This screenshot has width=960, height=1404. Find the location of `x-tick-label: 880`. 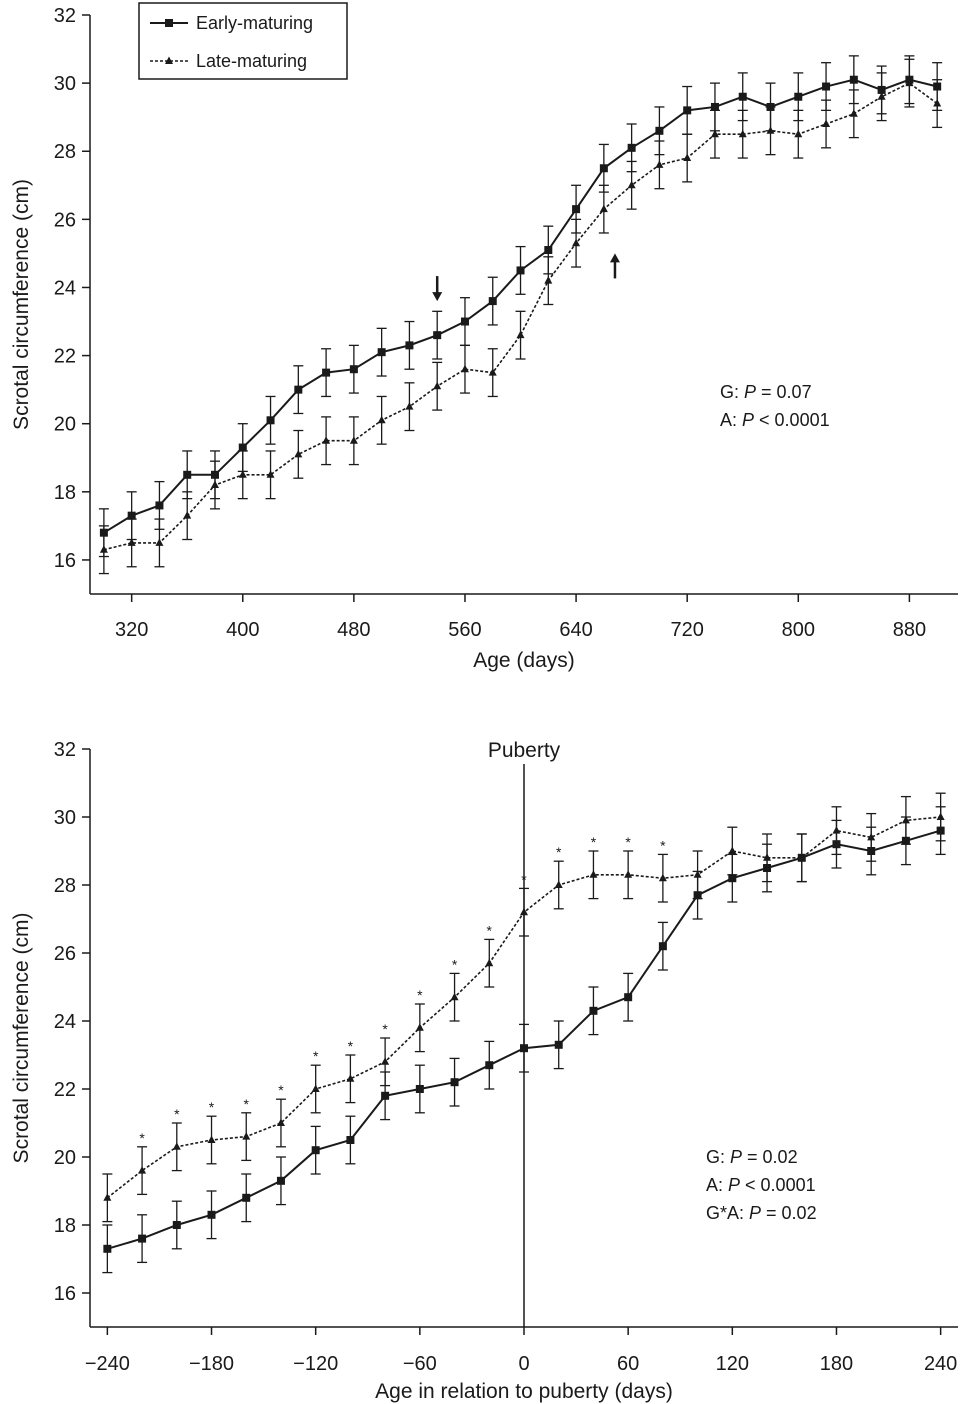

x-tick-label: 880 is located at coordinates (909, 630).